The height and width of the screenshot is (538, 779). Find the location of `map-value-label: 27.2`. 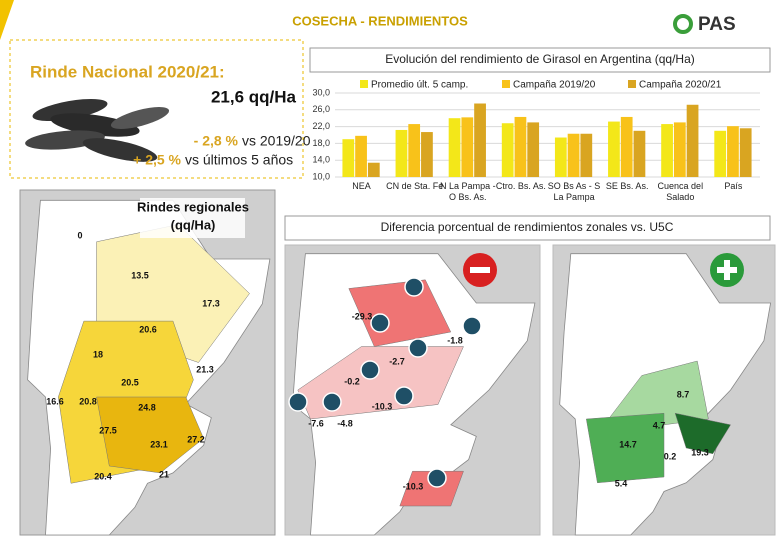

map-value-label: 27.2 is located at coordinates (196, 439).